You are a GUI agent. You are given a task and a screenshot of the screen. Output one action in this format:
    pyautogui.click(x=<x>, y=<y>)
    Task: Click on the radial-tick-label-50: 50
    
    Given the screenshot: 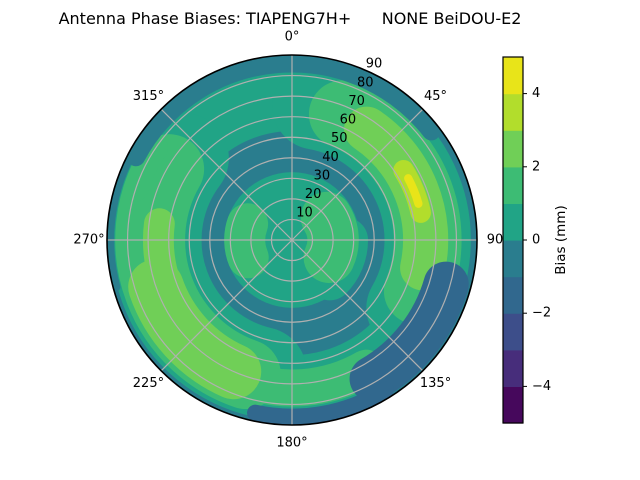 What is the action you would take?
    pyautogui.click(x=339, y=138)
    